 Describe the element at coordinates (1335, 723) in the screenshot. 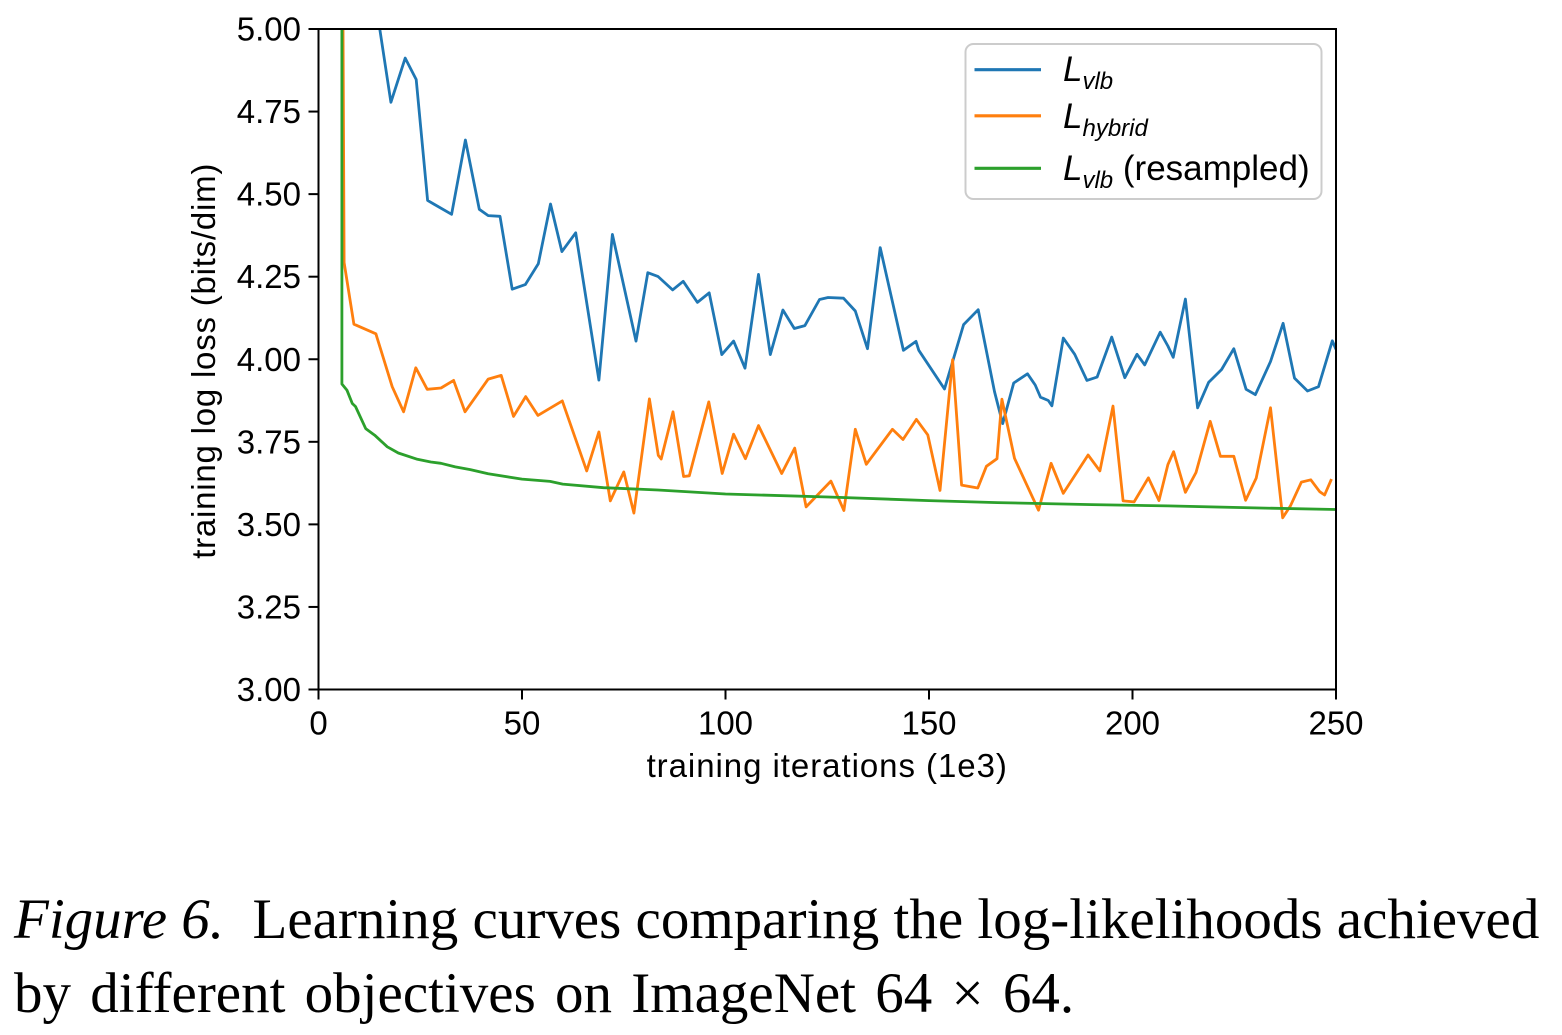

I see `svg-text: 250` at that location.